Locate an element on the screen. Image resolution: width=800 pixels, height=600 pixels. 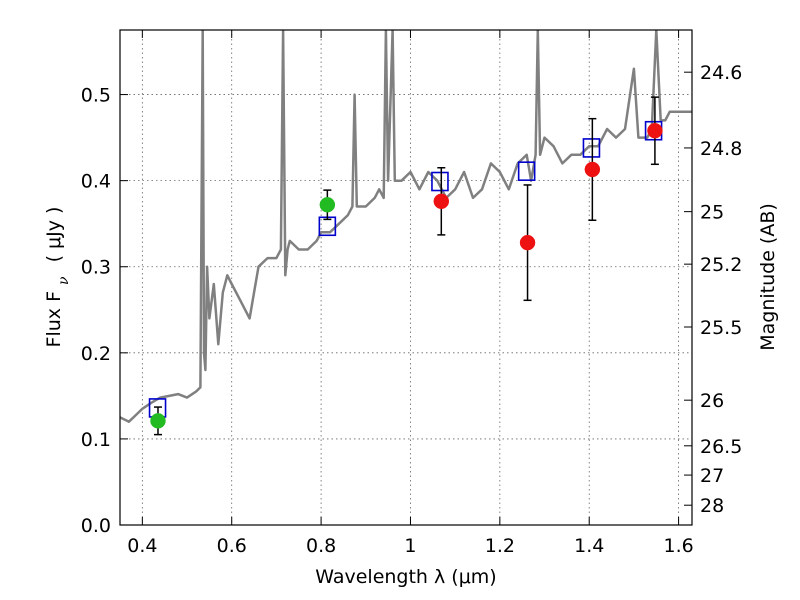
x-tick-label: 1 is located at coordinates (410, 546).